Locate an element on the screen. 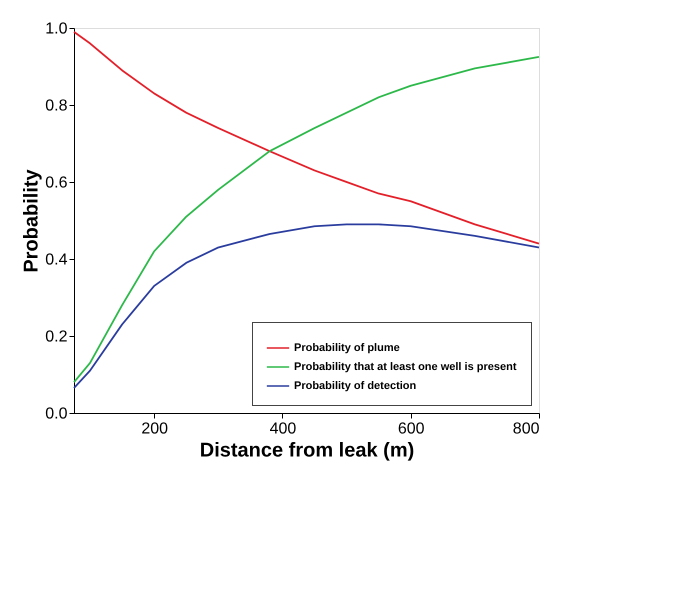  x-tick-label: 400 is located at coordinates (283, 429).